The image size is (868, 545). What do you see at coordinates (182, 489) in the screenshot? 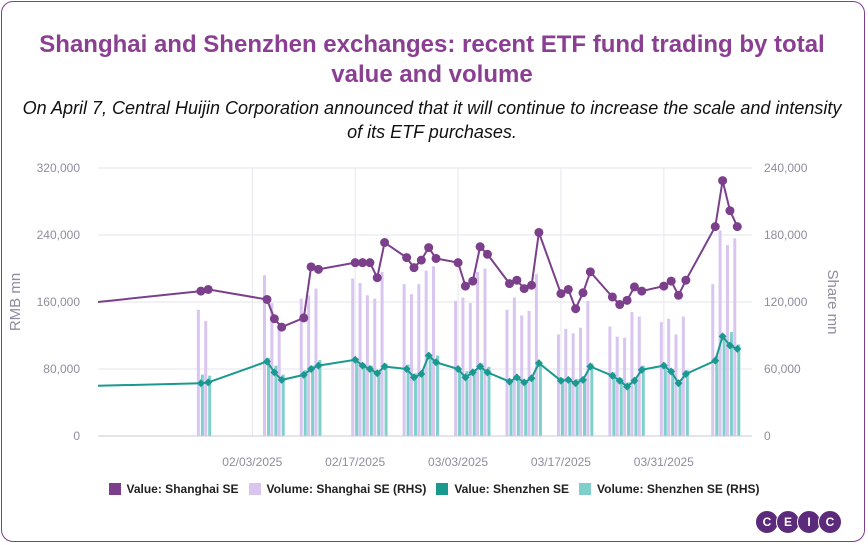
I see `legend-label: Value: Shanghai SE` at bounding box center [182, 489].